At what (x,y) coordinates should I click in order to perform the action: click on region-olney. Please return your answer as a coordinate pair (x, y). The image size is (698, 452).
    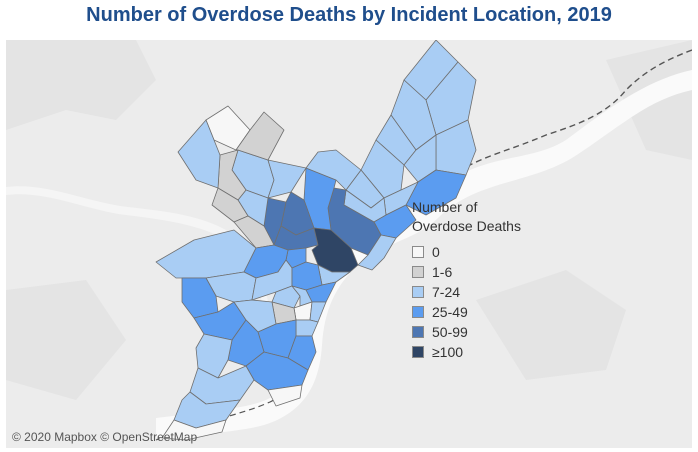
    Looking at the image, I should click on (333, 170).